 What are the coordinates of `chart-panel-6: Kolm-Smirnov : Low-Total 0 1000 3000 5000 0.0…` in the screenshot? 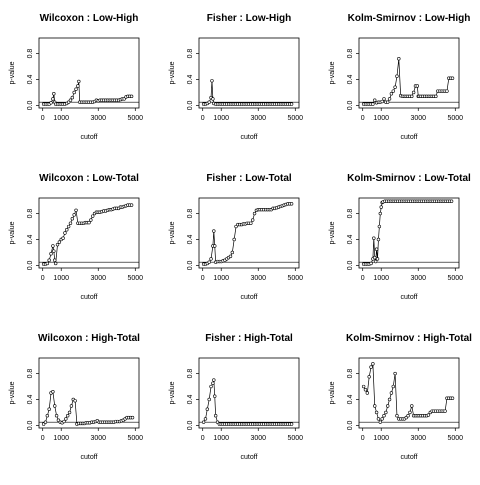 It's located at (400, 237).